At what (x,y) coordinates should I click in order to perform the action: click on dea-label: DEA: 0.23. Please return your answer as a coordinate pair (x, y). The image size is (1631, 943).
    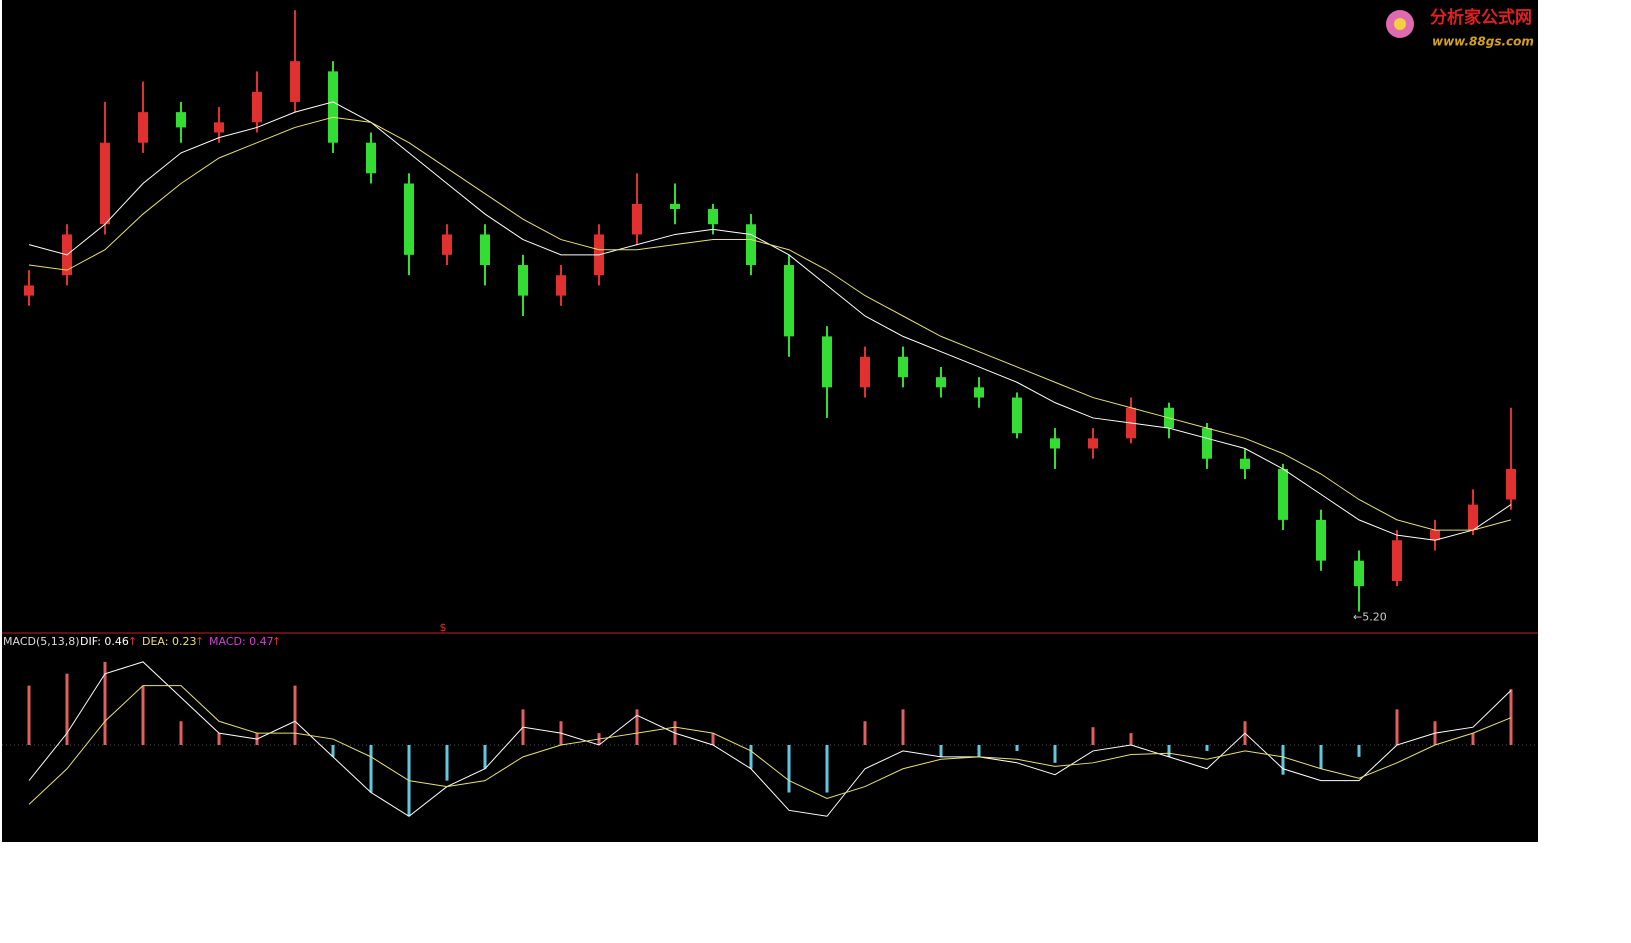
    Looking at the image, I should click on (169, 641).